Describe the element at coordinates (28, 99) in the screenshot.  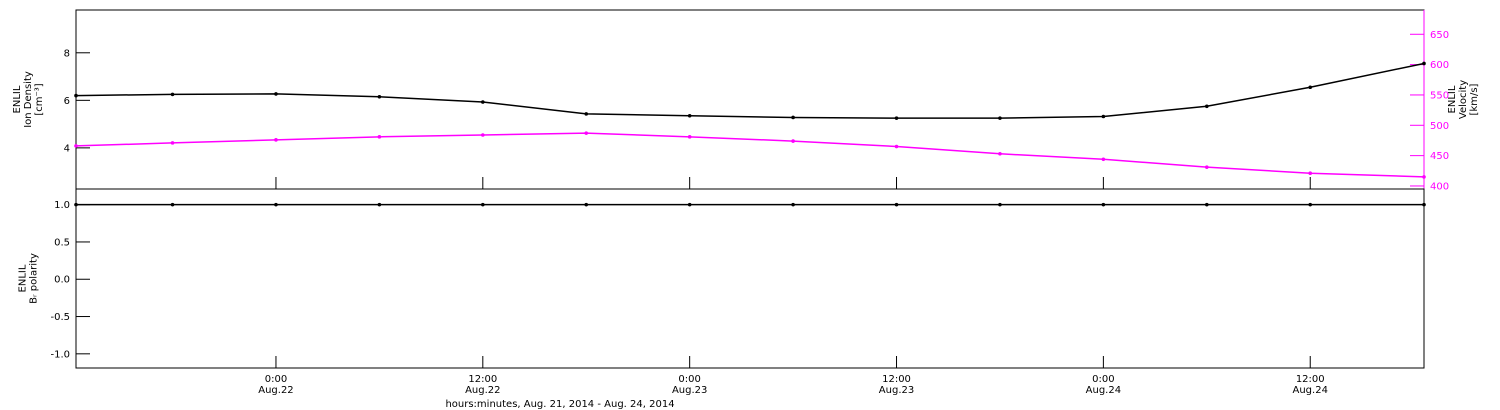
I see `axis-label: Ion Density` at that location.